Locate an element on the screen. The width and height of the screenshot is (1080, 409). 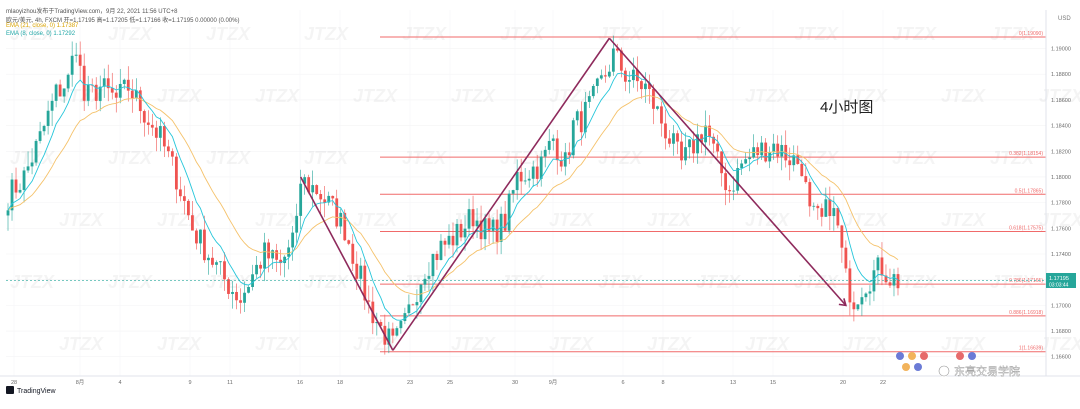
x-tick-label: 8月 is located at coordinates (80, 382).